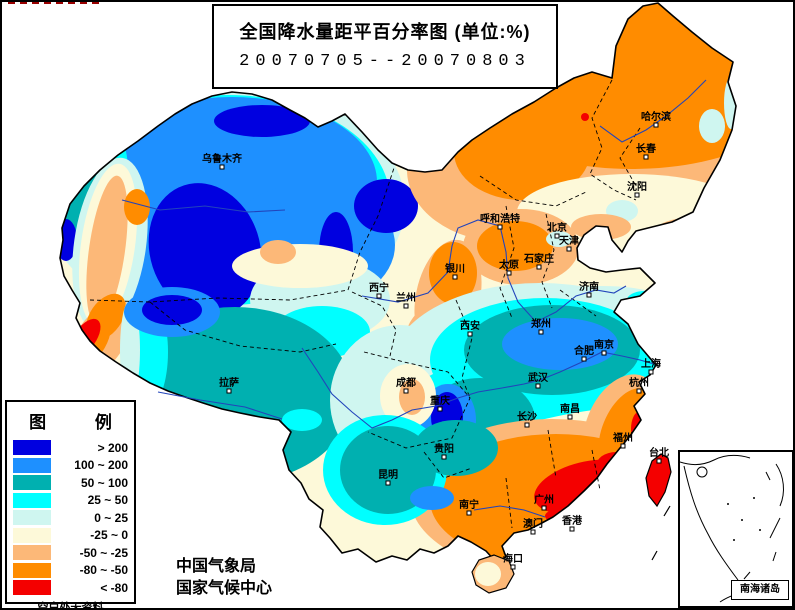  What do you see at coordinates (111, 517) in the screenshot?
I see `legend-label: 0 ~ 25` at bounding box center [111, 517].